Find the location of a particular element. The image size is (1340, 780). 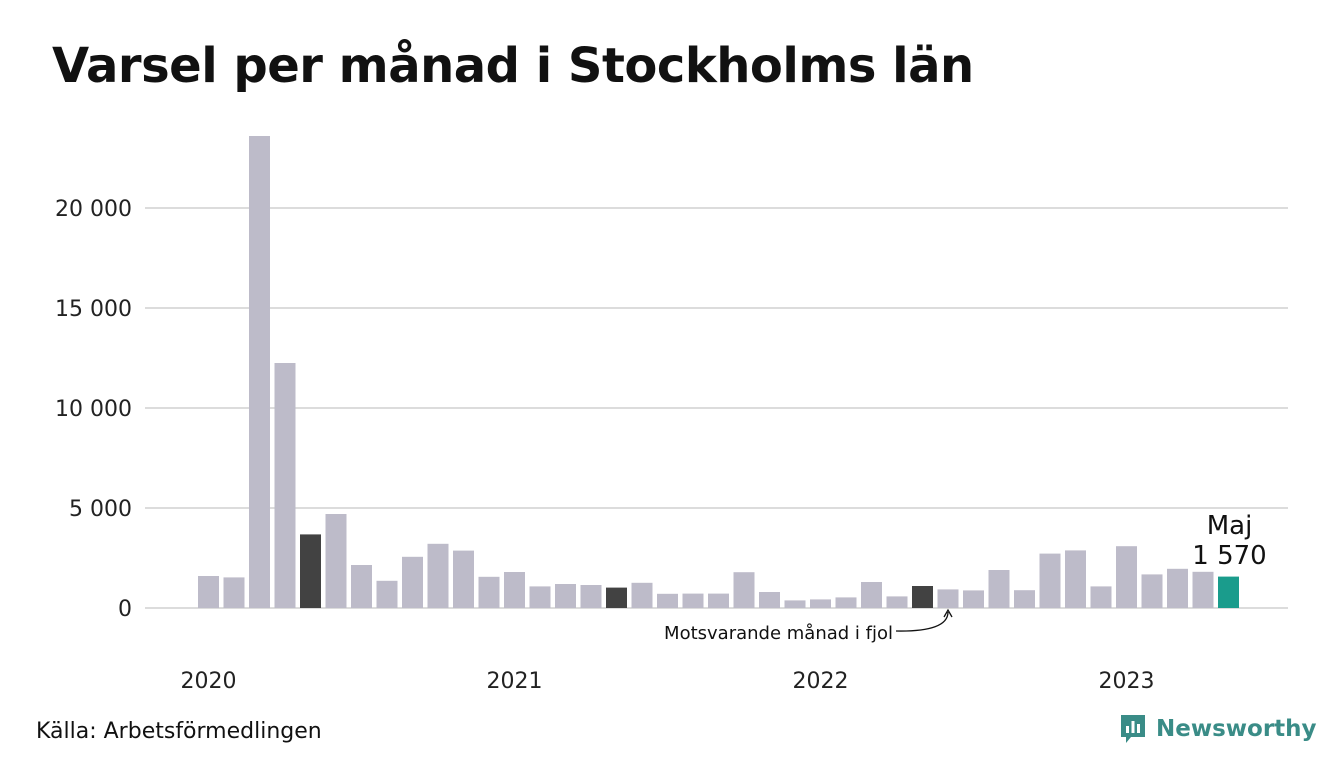

y-tick-label: 5 000 is located at coordinates (100, 509).